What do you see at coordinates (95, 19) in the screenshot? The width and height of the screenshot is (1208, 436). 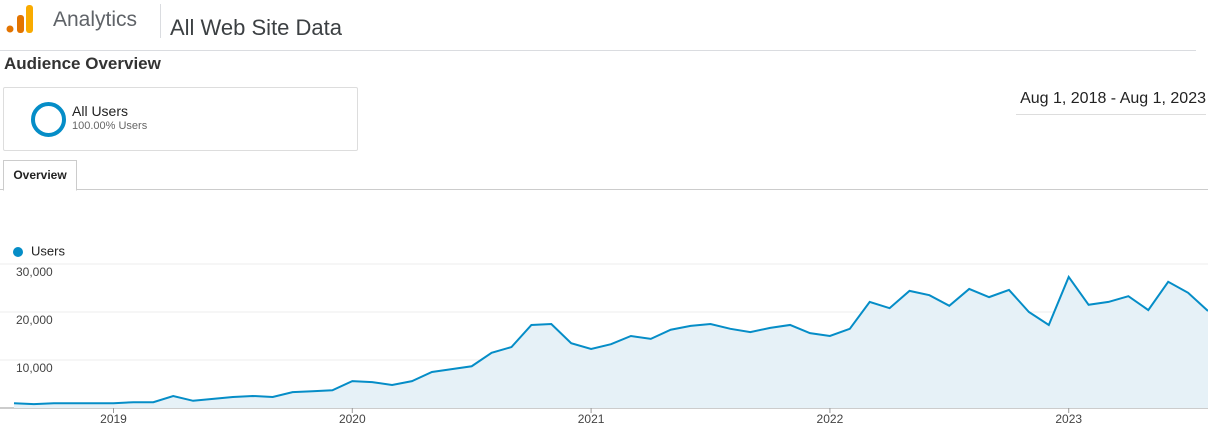 I see `product-name: Analytics` at bounding box center [95, 19].